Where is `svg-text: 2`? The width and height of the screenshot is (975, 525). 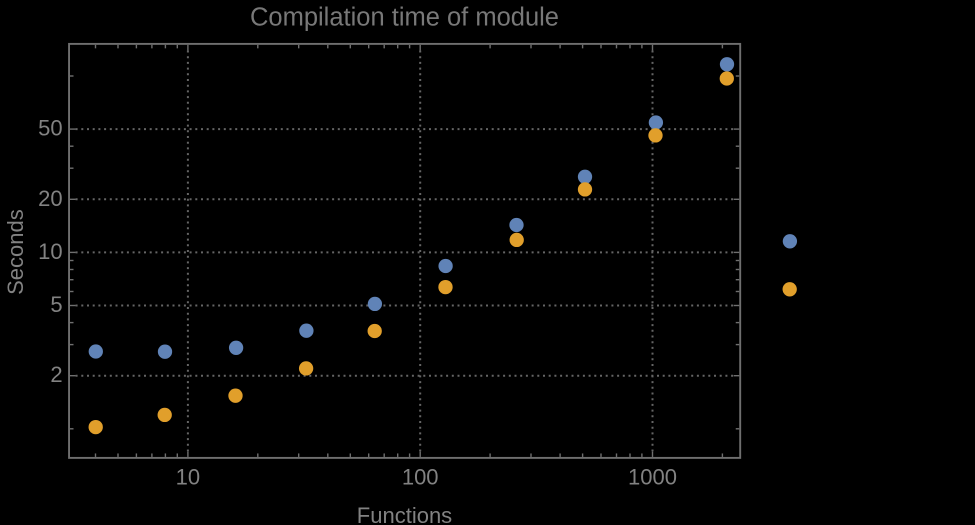
svg-text: 2 is located at coordinates (56, 374).